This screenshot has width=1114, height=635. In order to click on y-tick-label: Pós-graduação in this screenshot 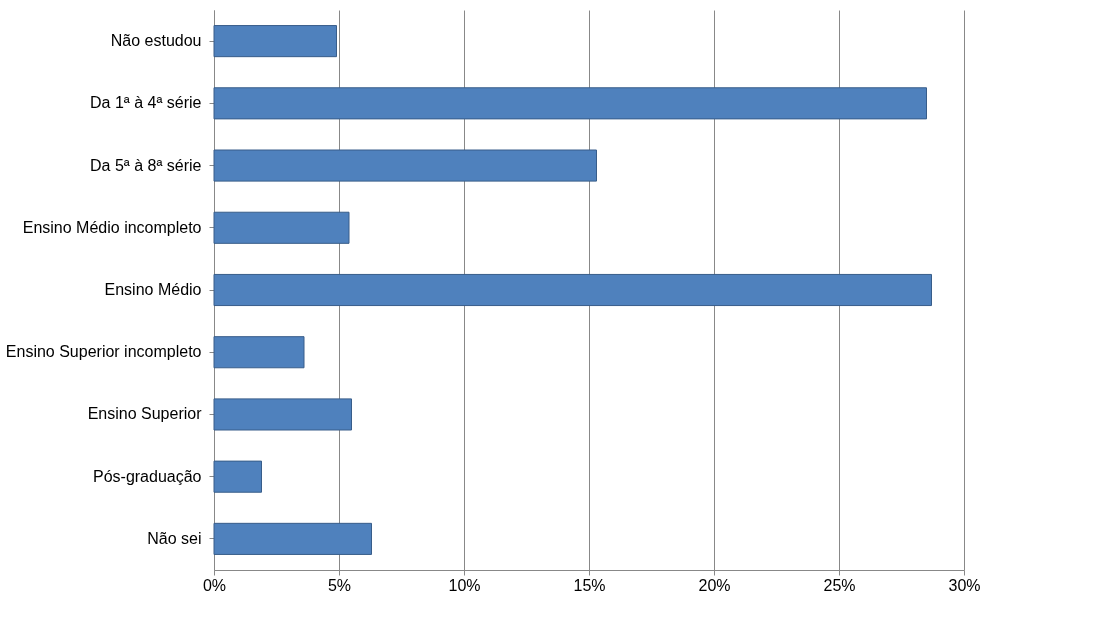, I will do `click(147, 476)`.